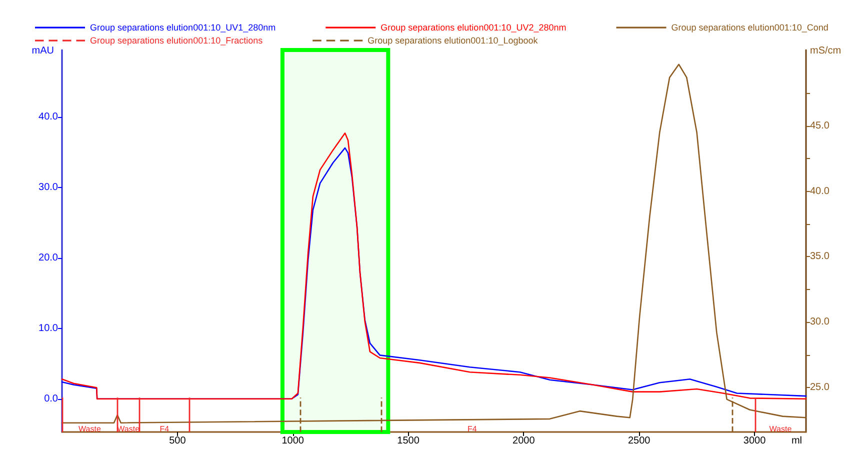 This screenshot has height=471, width=863. What do you see at coordinates (826, 51) in the screenshot?
I see `y2-axis-title: mS/cm` at bounding box center [826, 51].